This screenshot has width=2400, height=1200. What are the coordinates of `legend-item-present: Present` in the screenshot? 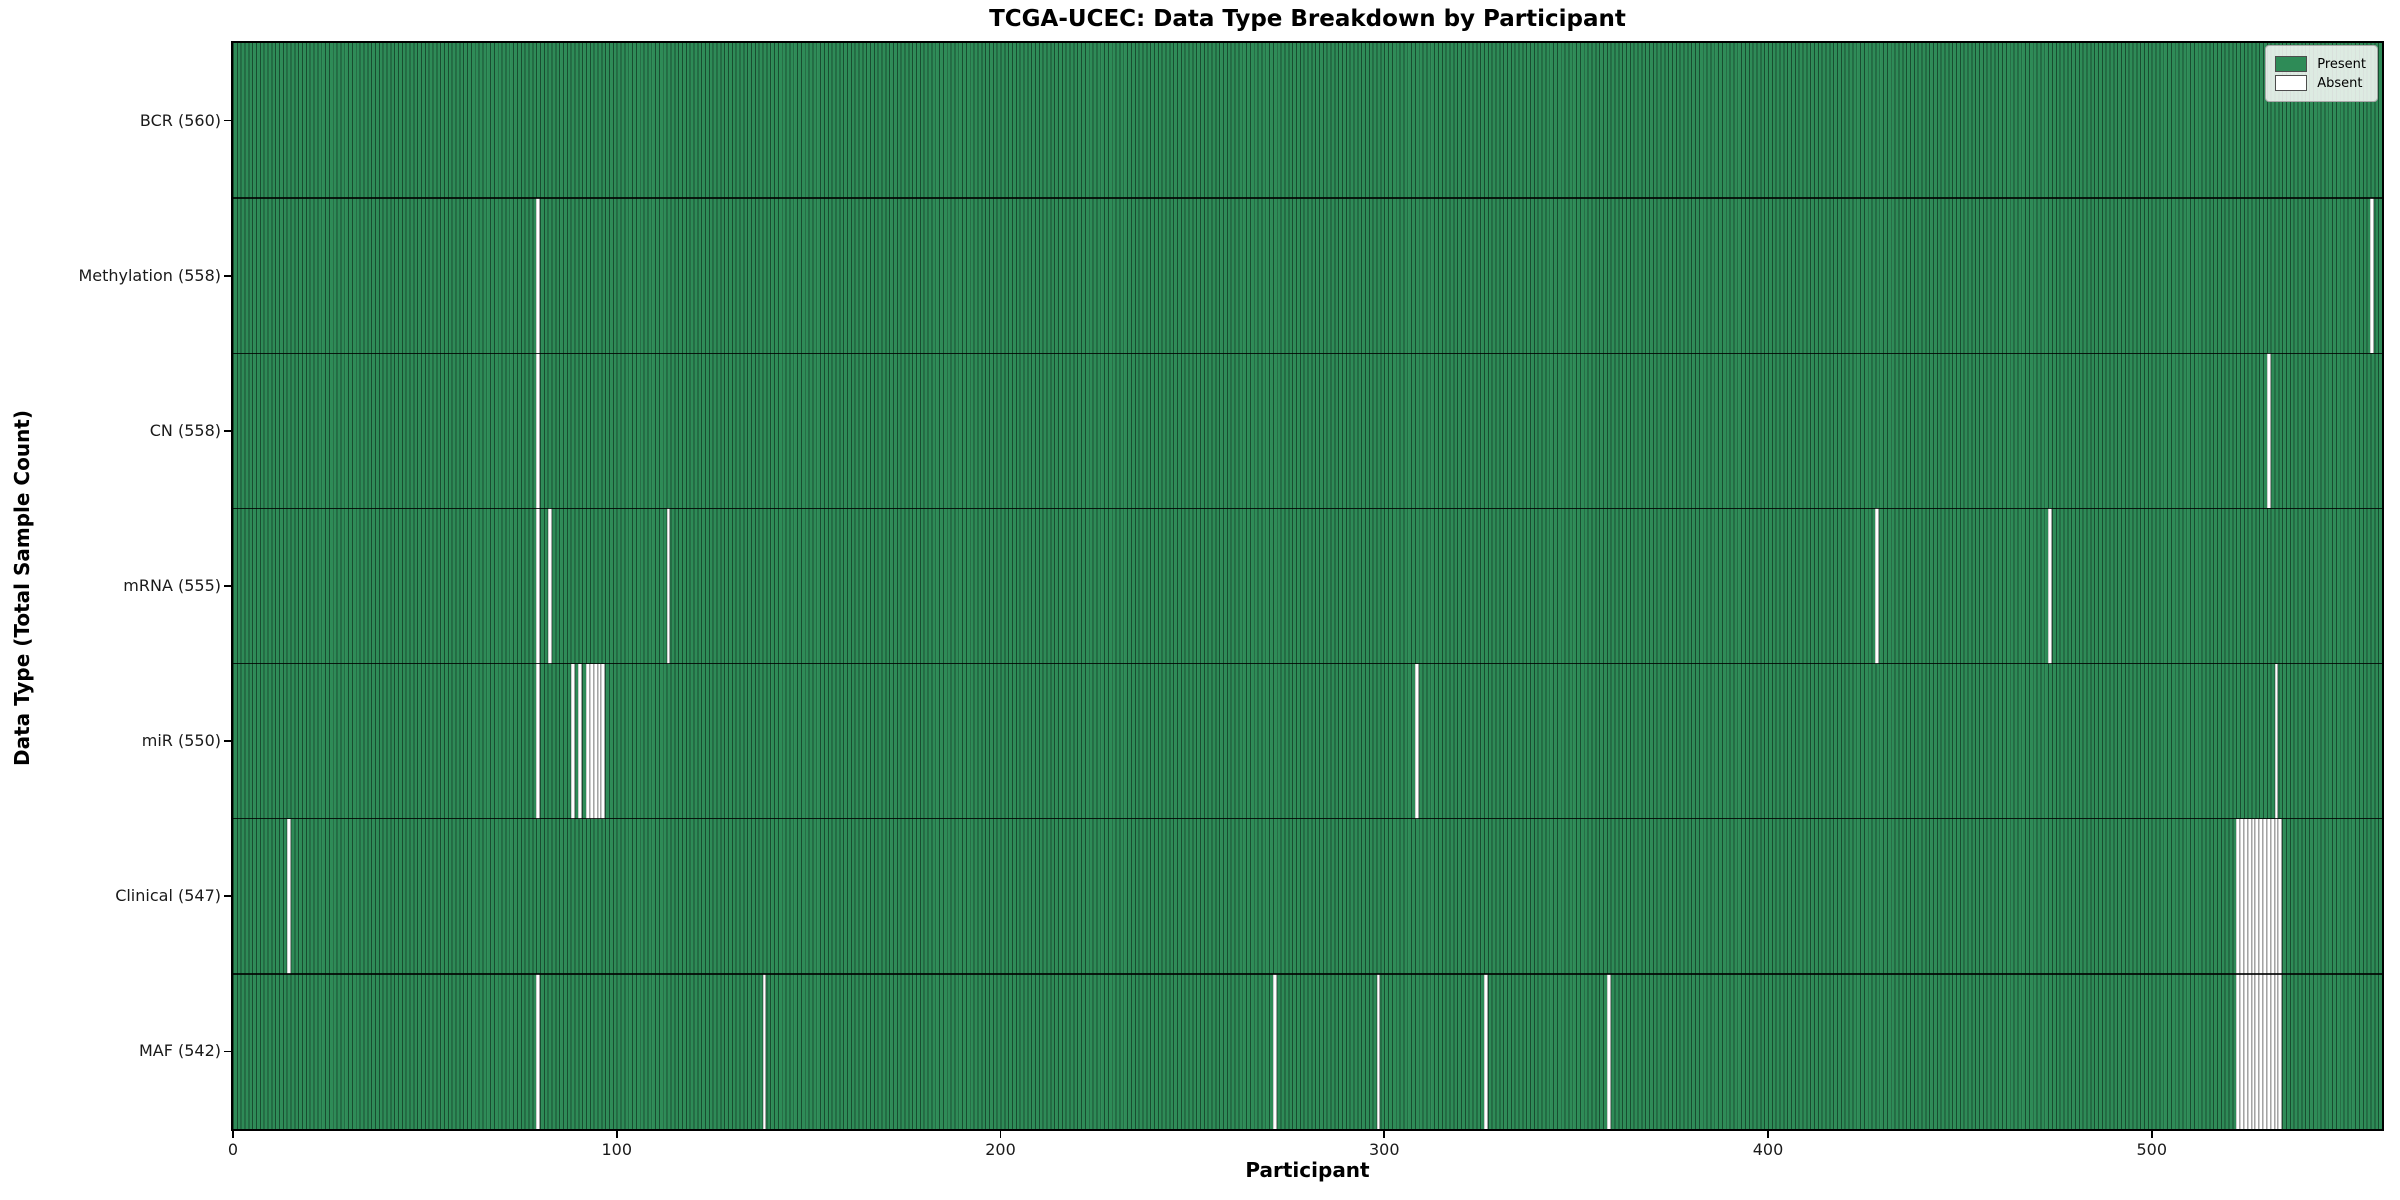 It's located at (2320, 64).